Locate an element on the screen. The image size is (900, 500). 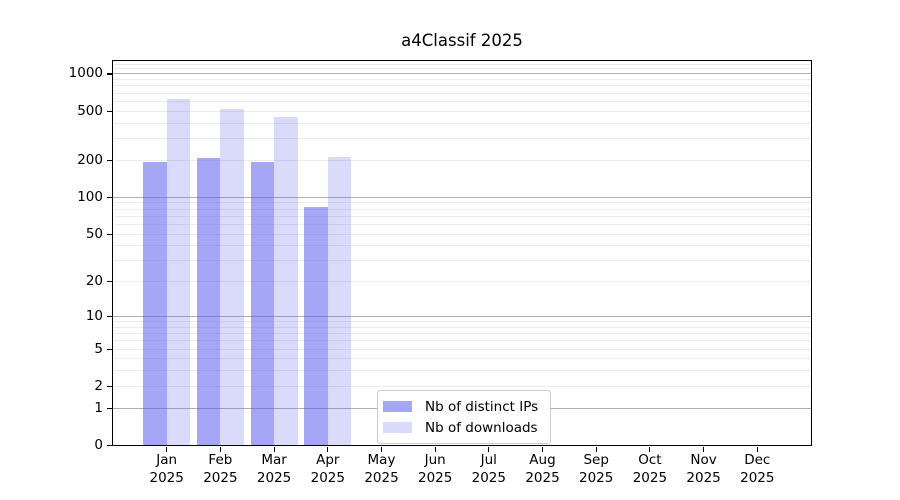
bar-distinct-ips-mar is located at coordinates (262, 303).